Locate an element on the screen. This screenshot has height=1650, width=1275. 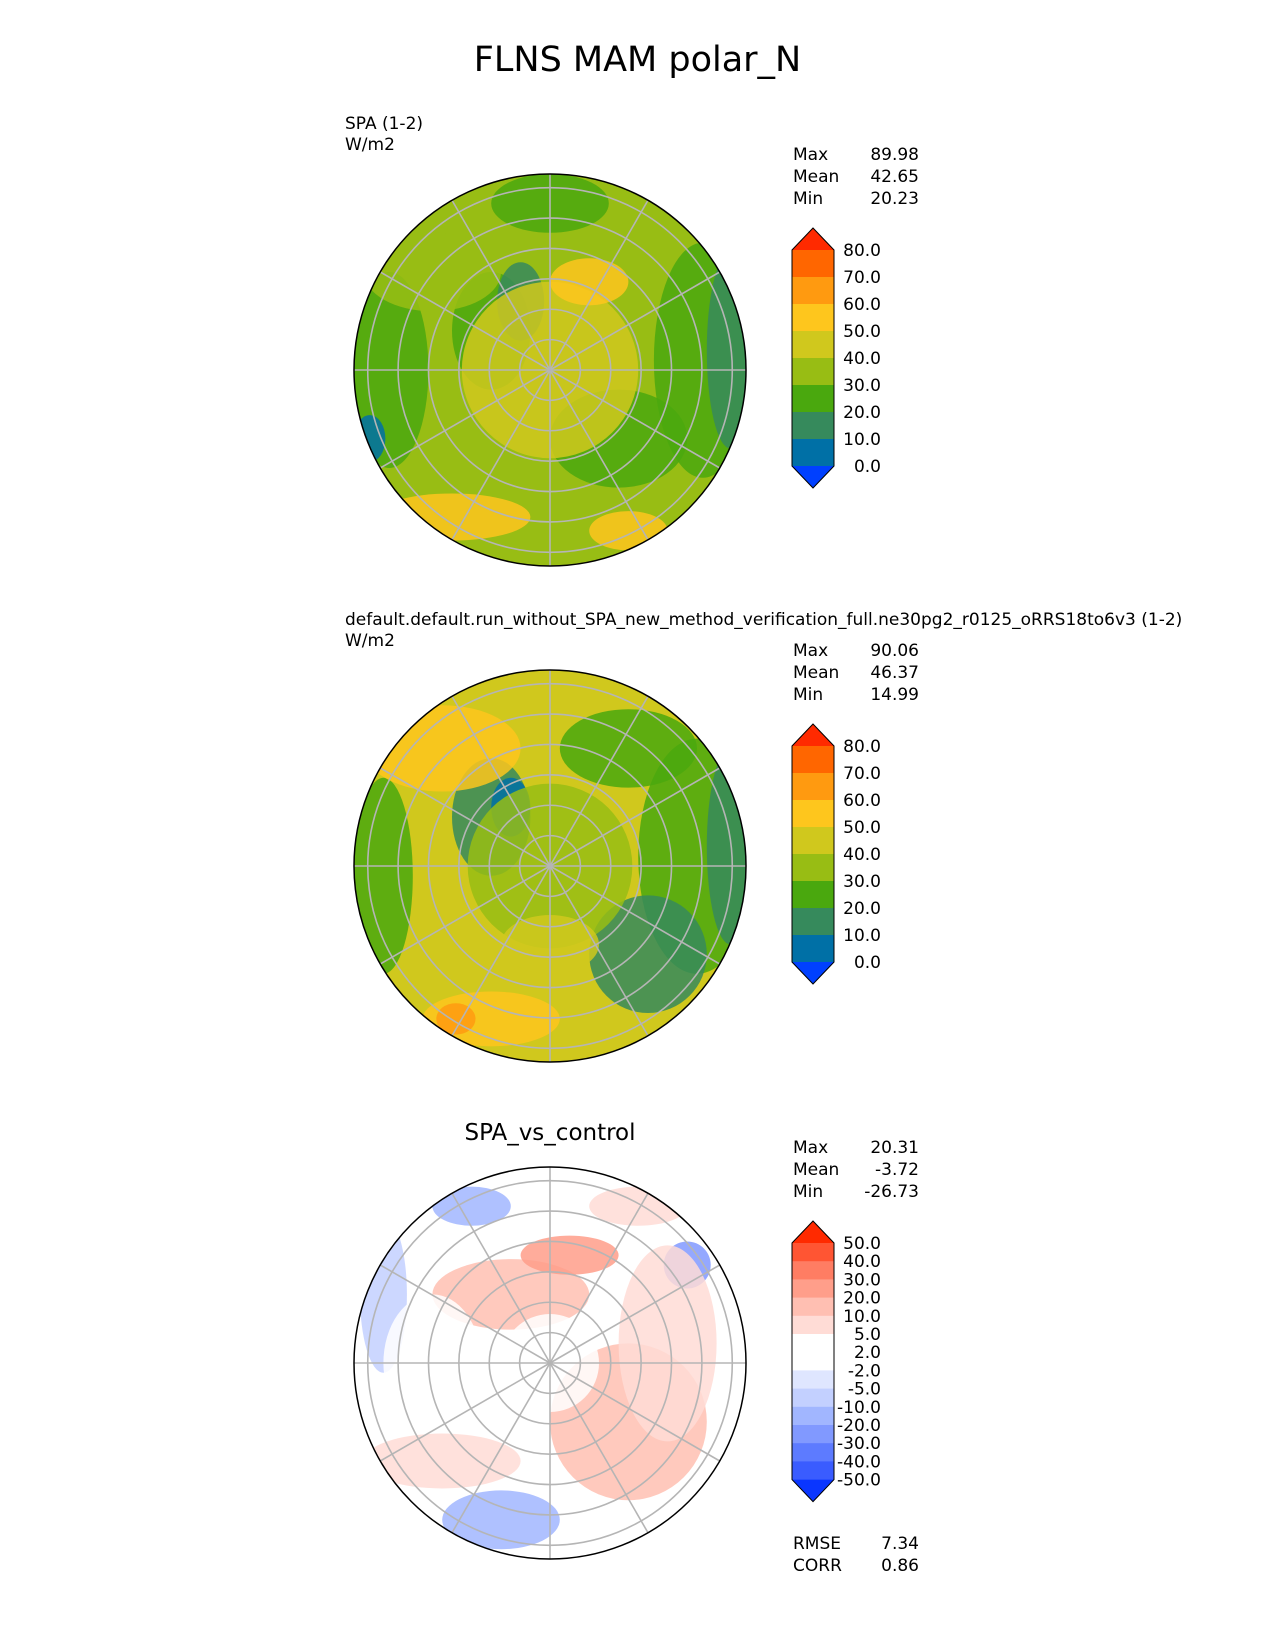
colorbar-tick-label: 2.0 is located at coordinates (867, 1353).